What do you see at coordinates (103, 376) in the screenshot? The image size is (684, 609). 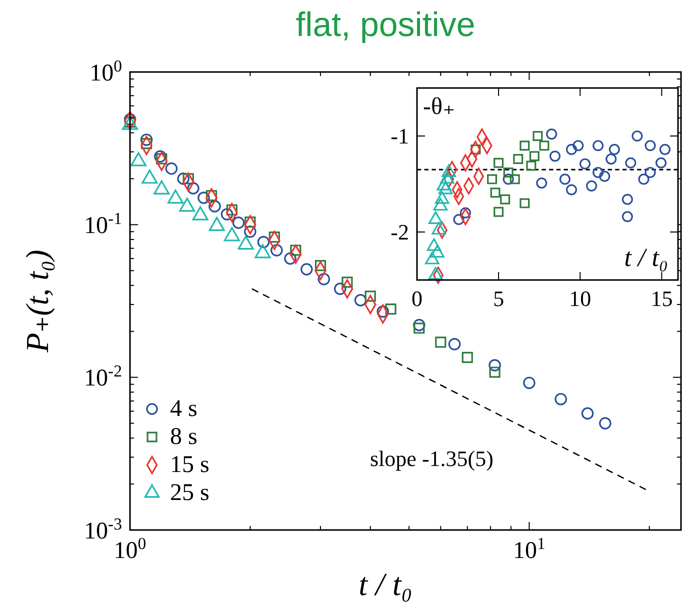 I see `y-tick-label: 10$^{-2}$` at bounding box center [103, 376].